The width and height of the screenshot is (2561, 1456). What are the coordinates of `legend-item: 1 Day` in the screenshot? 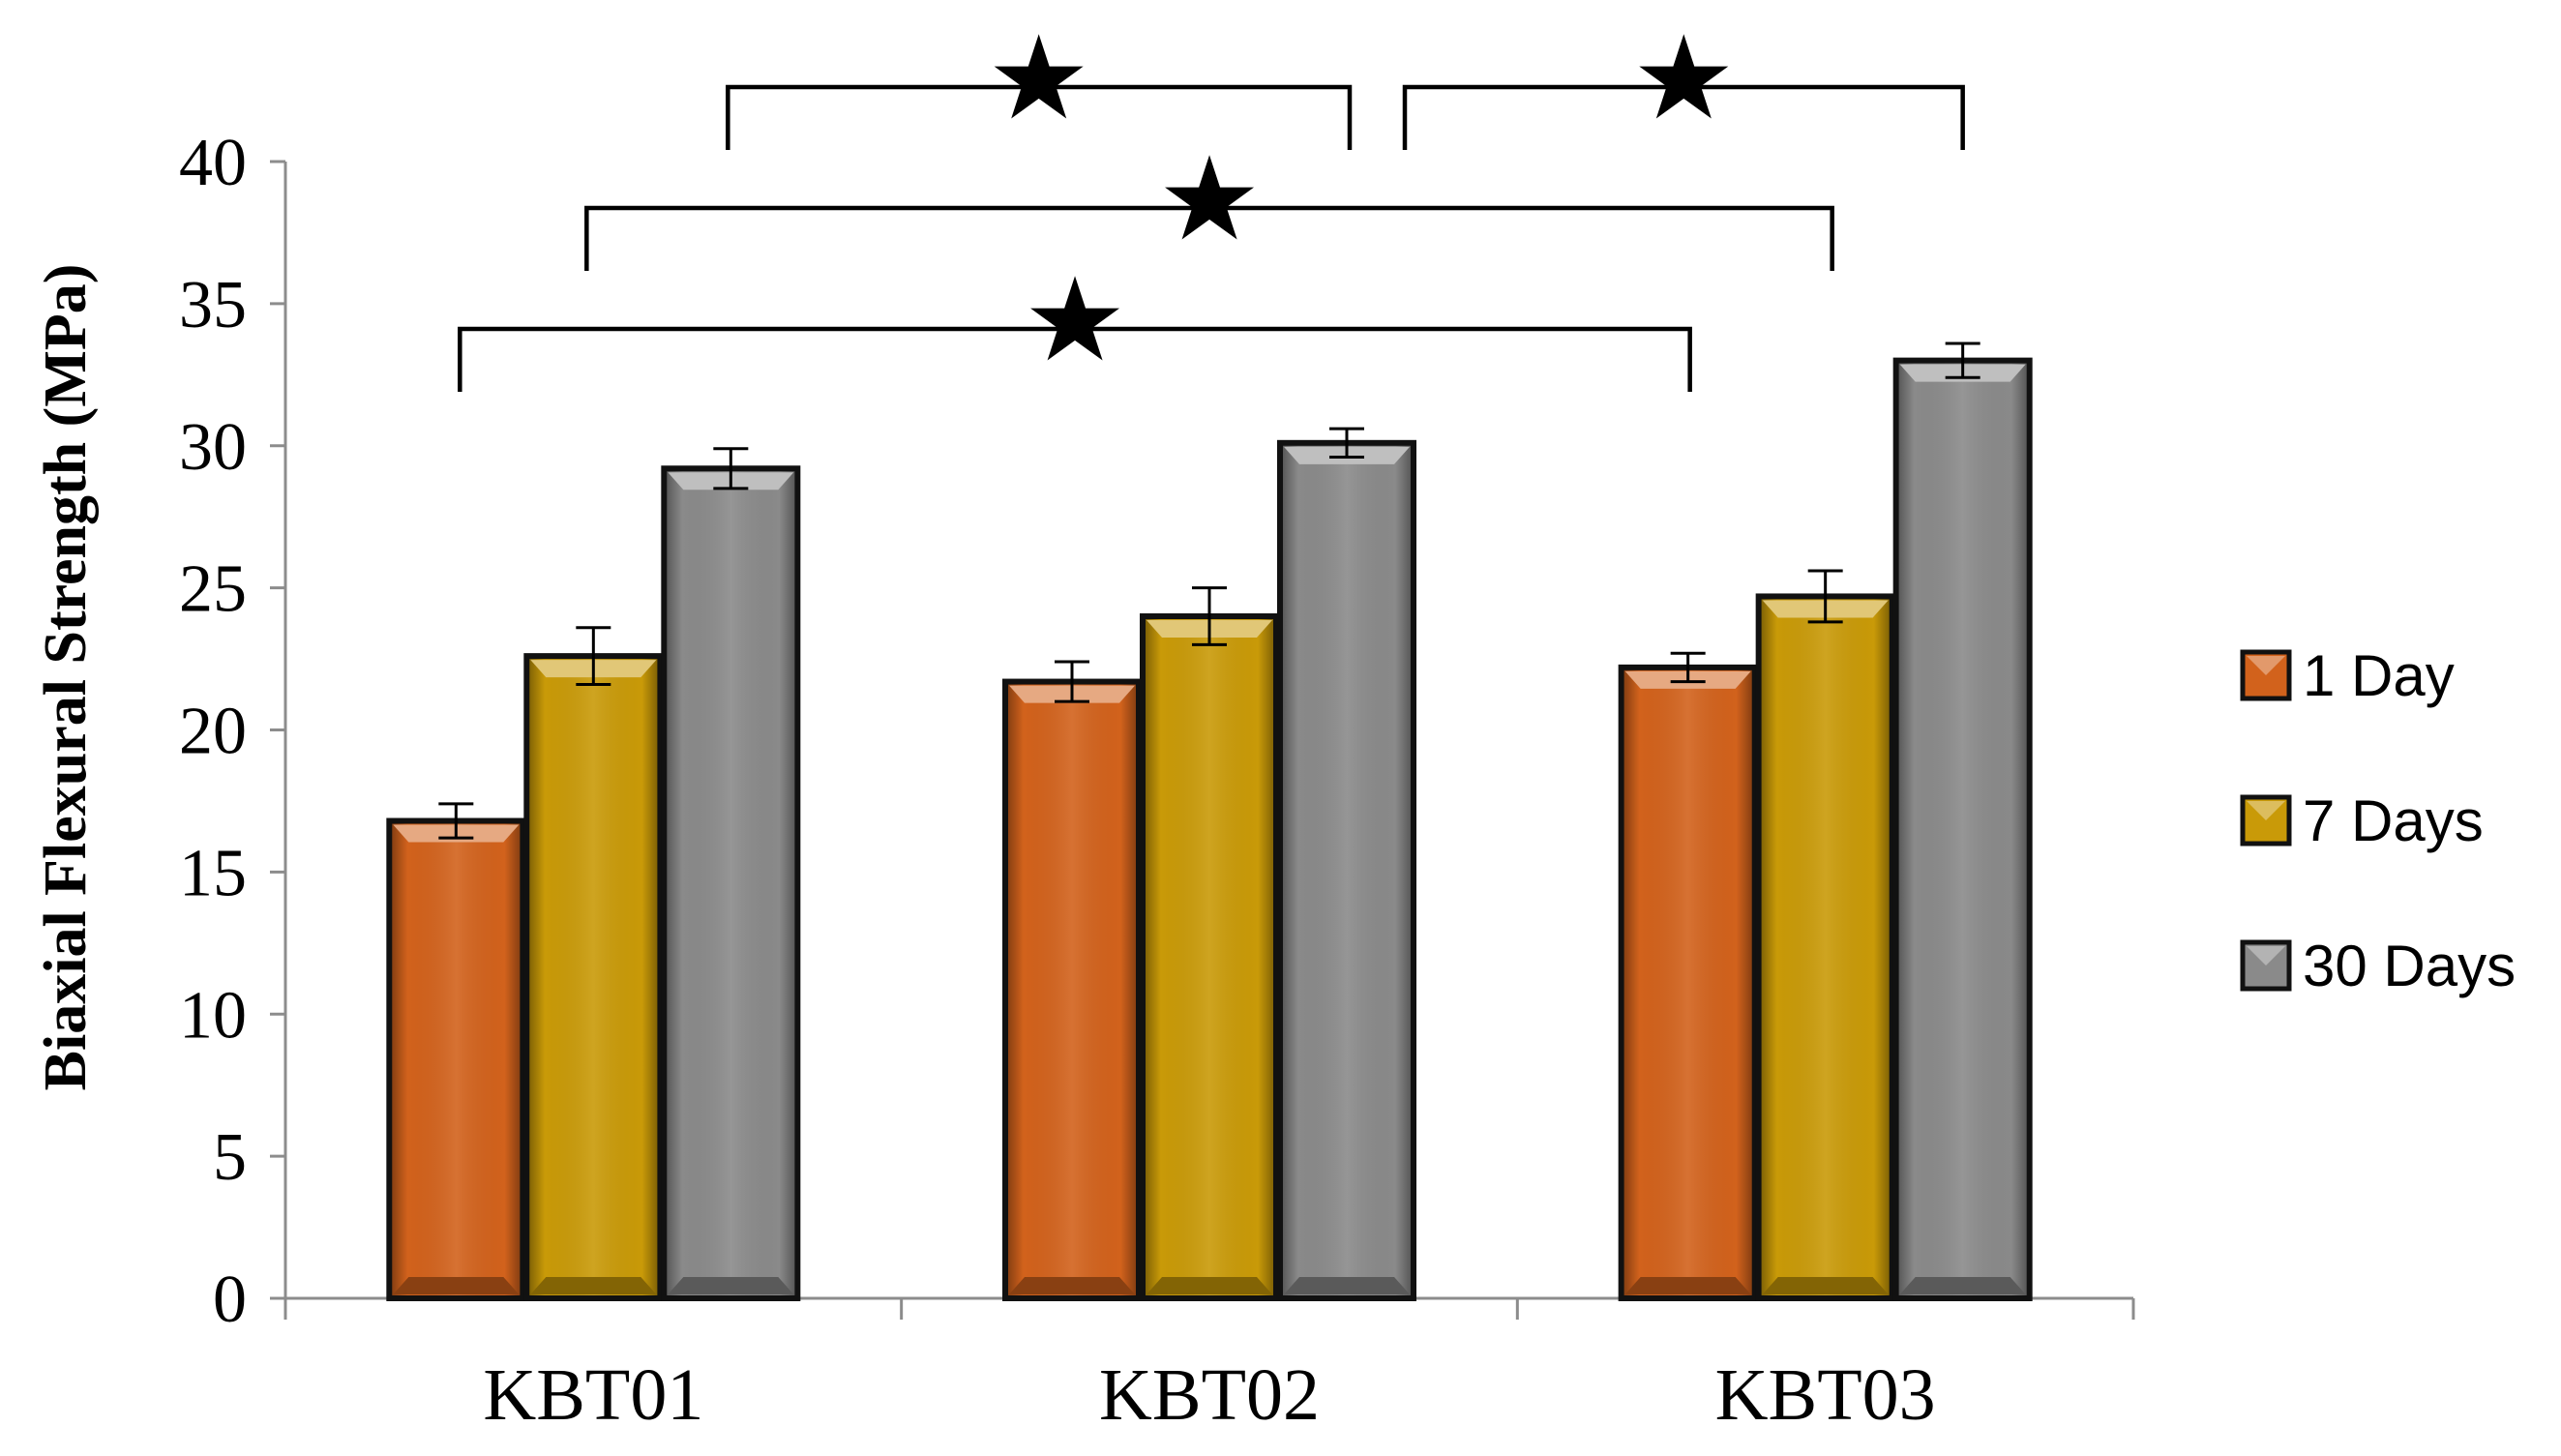 It's located at (2347, 675).